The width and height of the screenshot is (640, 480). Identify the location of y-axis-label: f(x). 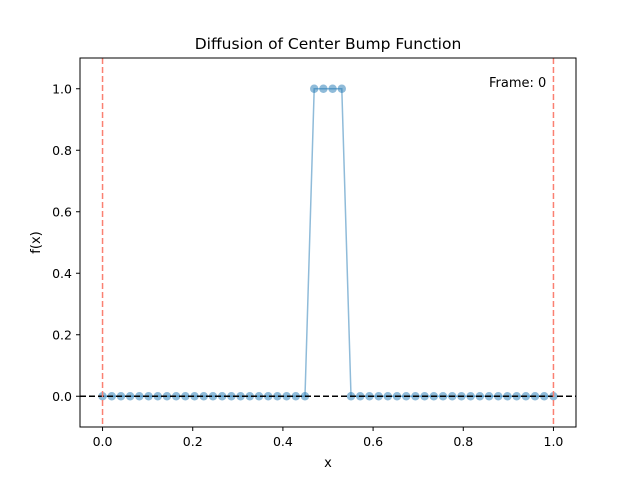
(36, 242).